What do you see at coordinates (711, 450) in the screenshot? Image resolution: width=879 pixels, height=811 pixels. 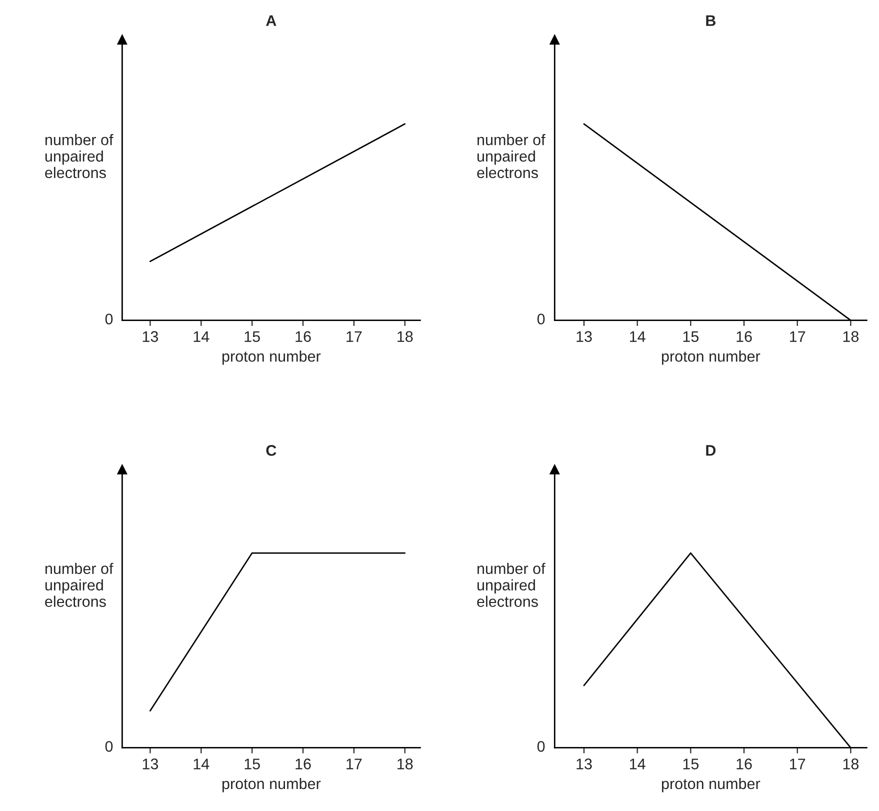 I see `chart-title: D` at bounding box center [711, 450].